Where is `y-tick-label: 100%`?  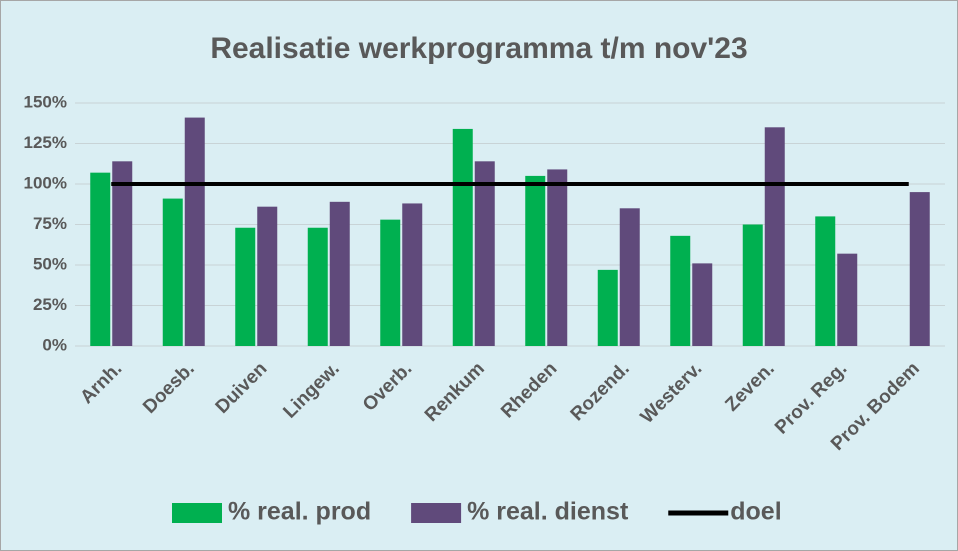
y-tick-label: 100% is located at coordinates (45, 182).